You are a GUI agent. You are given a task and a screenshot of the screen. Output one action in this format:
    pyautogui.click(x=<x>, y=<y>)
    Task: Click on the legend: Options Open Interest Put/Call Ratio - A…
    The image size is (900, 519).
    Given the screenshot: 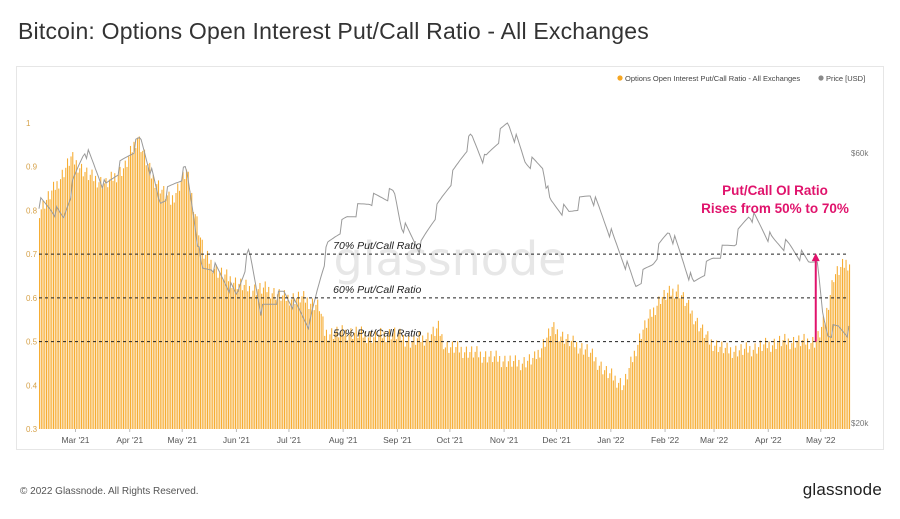 What is the action you would take?
    pyautogui.click(x=741, y=78)
    